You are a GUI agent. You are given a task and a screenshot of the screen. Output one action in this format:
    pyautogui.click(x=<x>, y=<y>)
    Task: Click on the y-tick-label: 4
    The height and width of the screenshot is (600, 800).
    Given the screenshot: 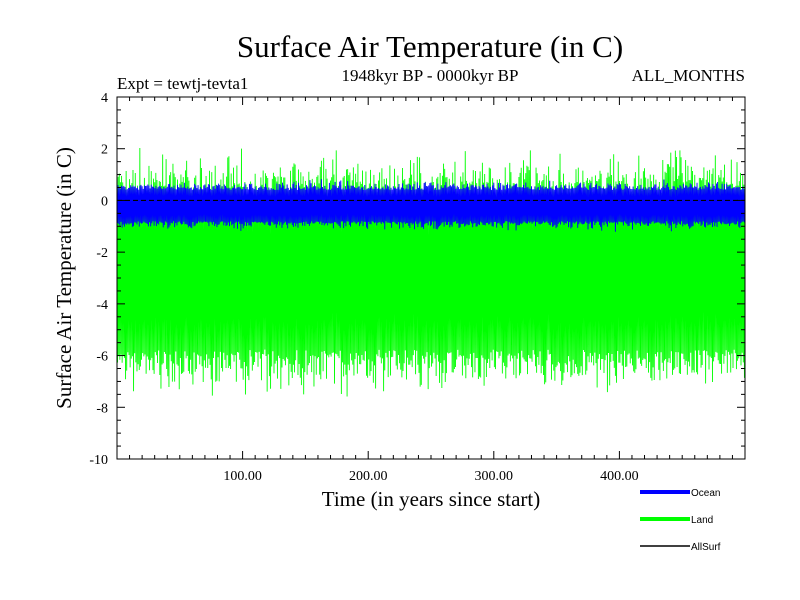 What is the action you would take?
    pyautogui.click(x=104, y=98)
    